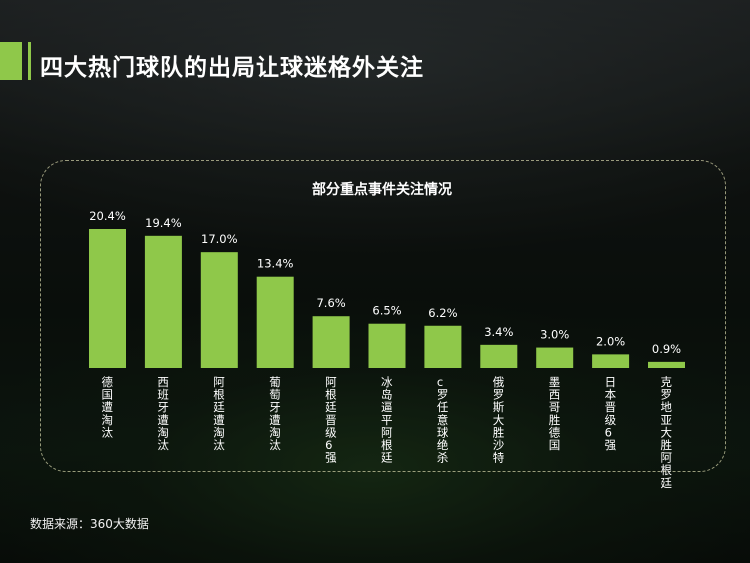  I want to click on category-label-5: 冰岛逼平阿根廷, so click(387, 420).